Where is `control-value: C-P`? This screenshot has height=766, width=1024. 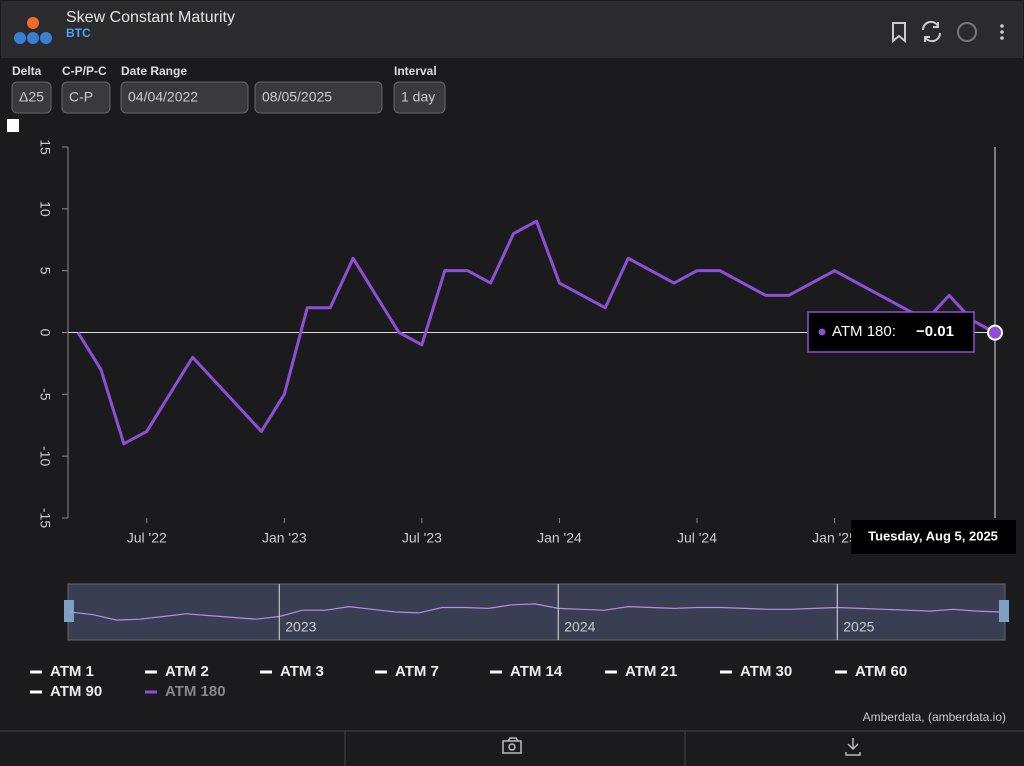 control-value: C-P is located at coordinates (81, 97).